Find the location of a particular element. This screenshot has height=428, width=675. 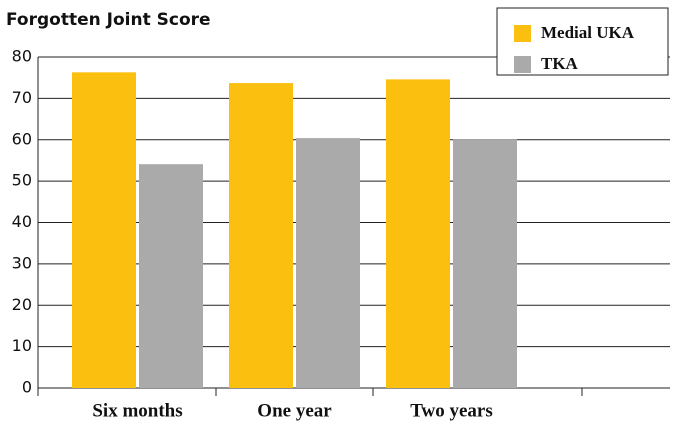

y-tick-label: 20 is located at coordinates (22, 304).